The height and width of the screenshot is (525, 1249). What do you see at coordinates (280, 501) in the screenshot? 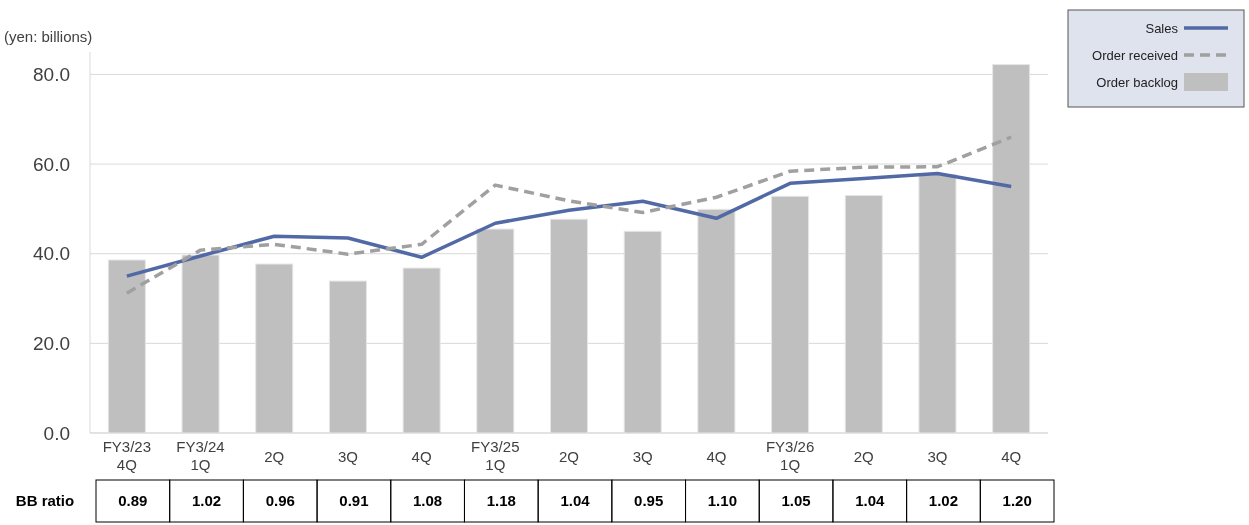
I see `text: 0.96` at bounding box center [280, 501].